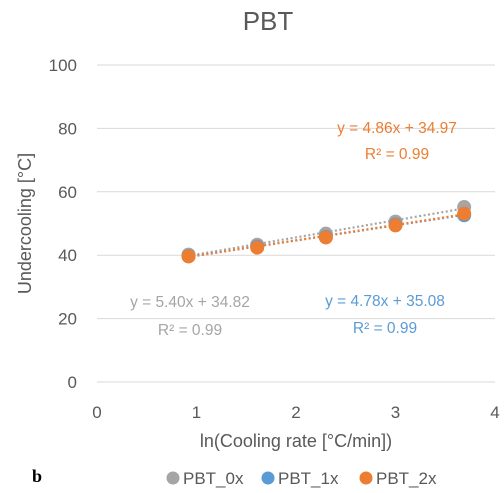 This screenshot has width=504, height=493. I want to click on x-tick-label: 1, so click(196, 412).